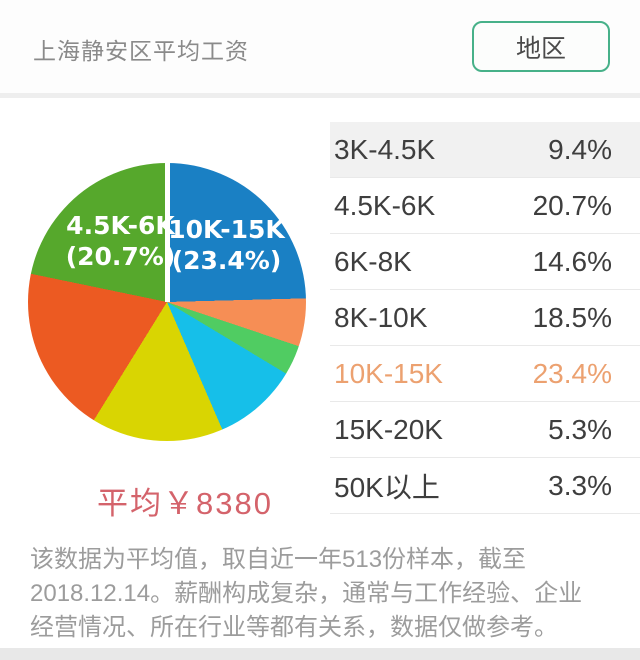 The image size is (640, 660). What do you see at coordinates (381, 317) in the screenshot?
I see `salary-range-label: 8K-10K` at bounding box center [381, 317].